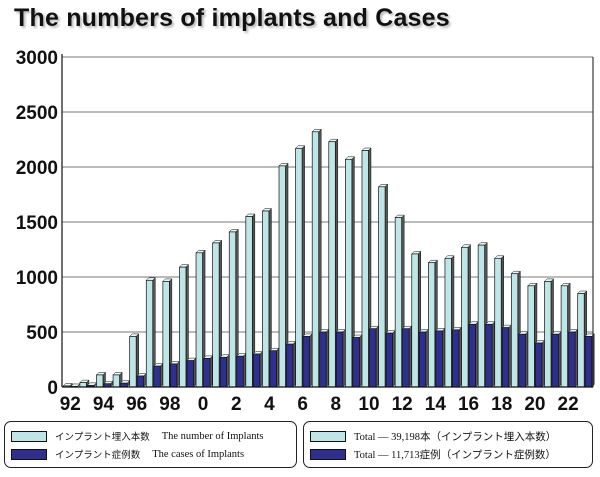  I want to click on legend-label-en: The cases of Implants, so click(198, 454).